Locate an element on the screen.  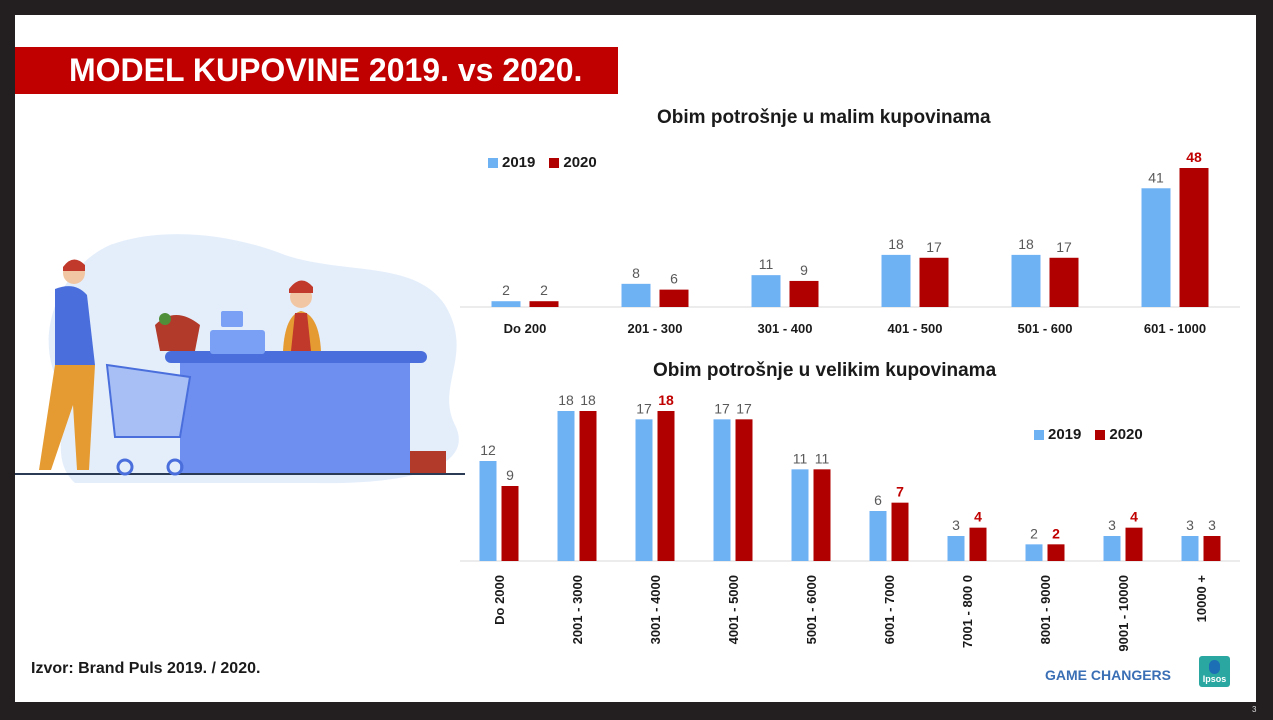
page-title: MODEL KUPOVINE 2019. vs 2020. is located at coordinates (326, 70).